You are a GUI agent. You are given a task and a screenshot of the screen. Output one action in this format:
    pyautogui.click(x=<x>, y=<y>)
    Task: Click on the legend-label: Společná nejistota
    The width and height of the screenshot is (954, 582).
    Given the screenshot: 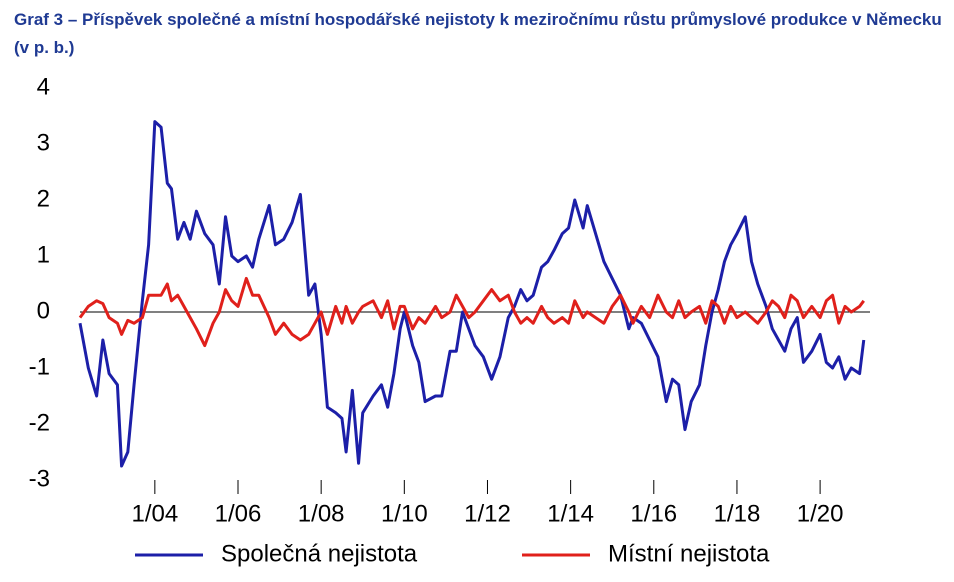 What is the action you would take?
    pyautogui.click(x=319, y=553)
    